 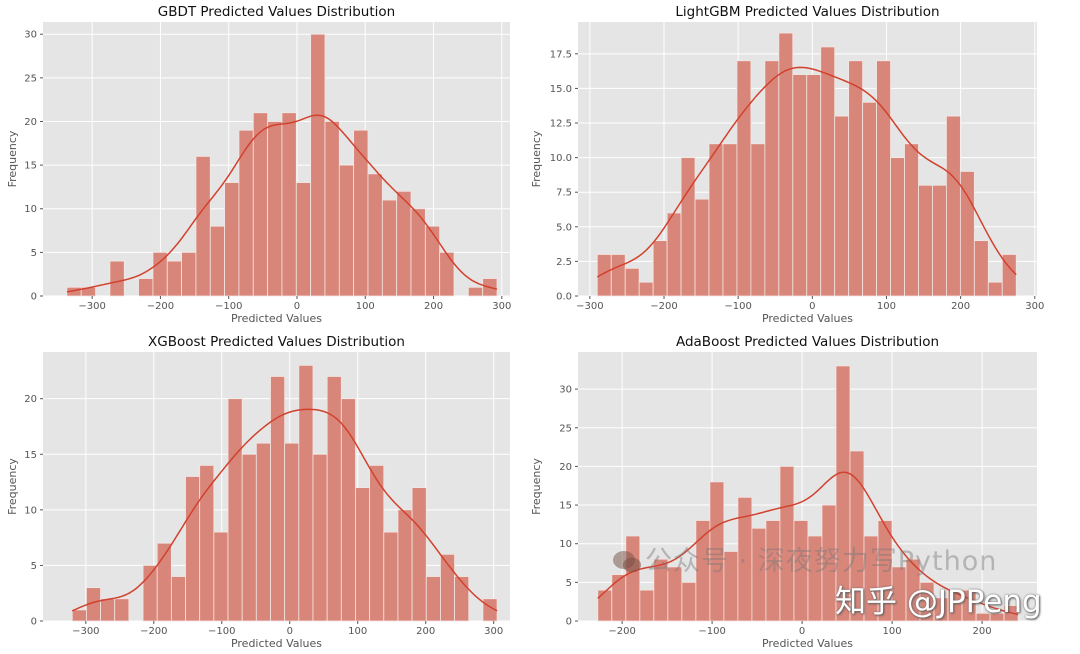 What do you see at coordinates (564, 193) in the screenshot?
I see `y-tick-label: 7.5` at bounding box center [564, 193].